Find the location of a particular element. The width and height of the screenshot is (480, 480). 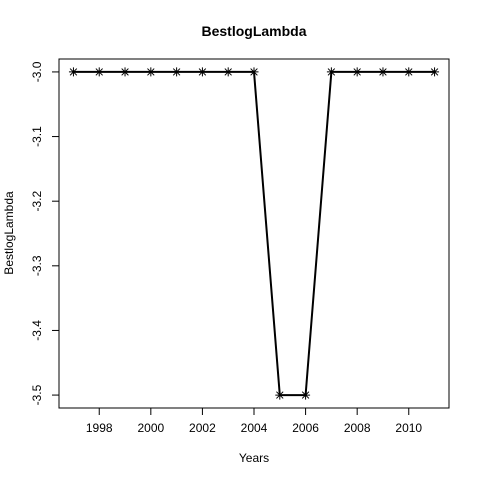

y-tick-label: -3.0 is located at coordinates (37, 71).